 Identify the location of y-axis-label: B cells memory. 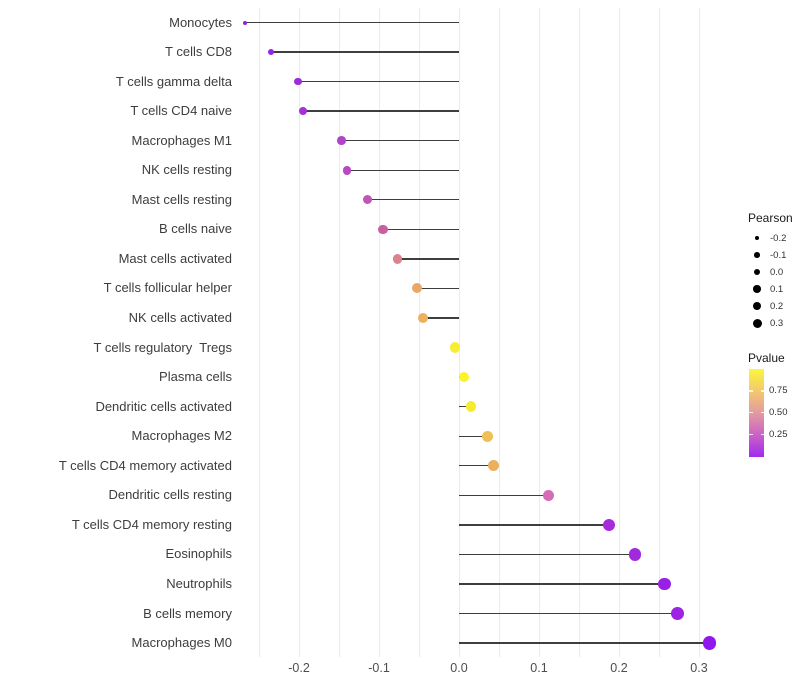
(187, 613).